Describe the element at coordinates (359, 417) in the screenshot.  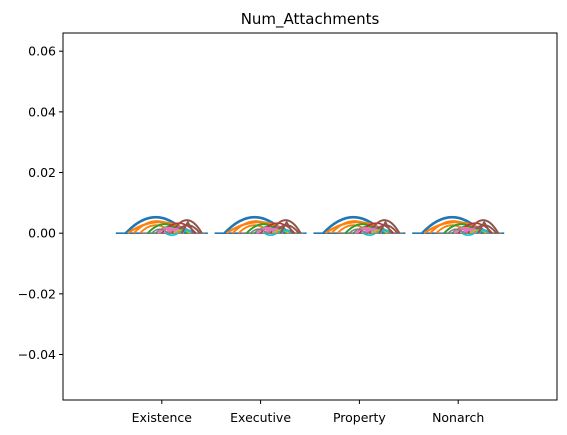
I see `x-tick-label: Property` at that location.